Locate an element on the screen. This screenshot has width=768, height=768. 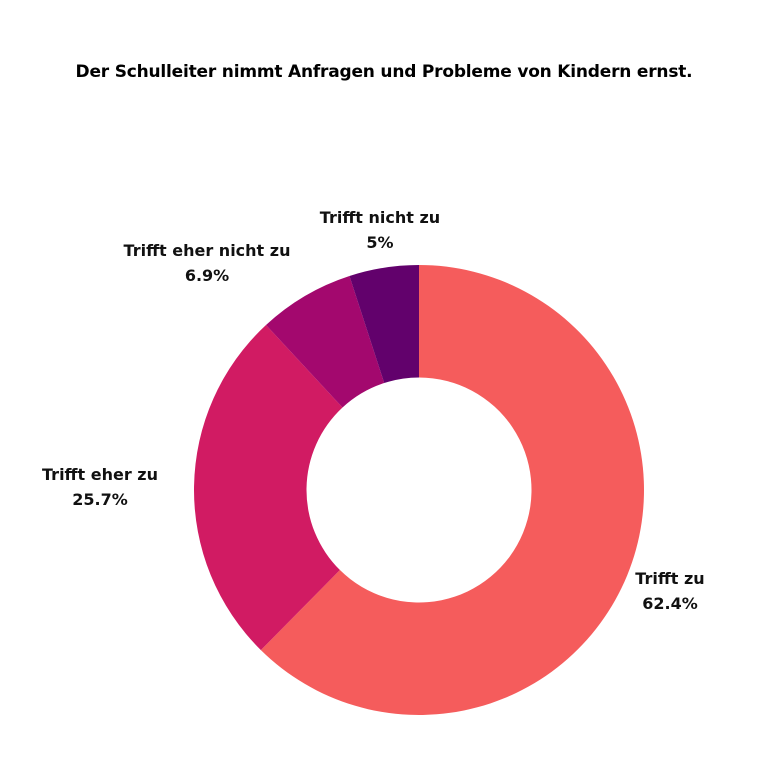
slice-label-trifft-nicht-zu: Trifft nicht zu 5% is located at coordinates (380, 230).